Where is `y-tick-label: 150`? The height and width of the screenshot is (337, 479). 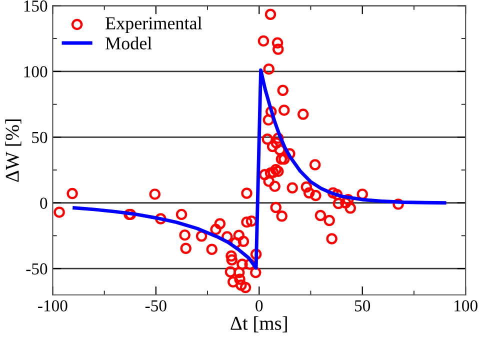 y-tick-label: 150 is located at coordinates (36, 6).